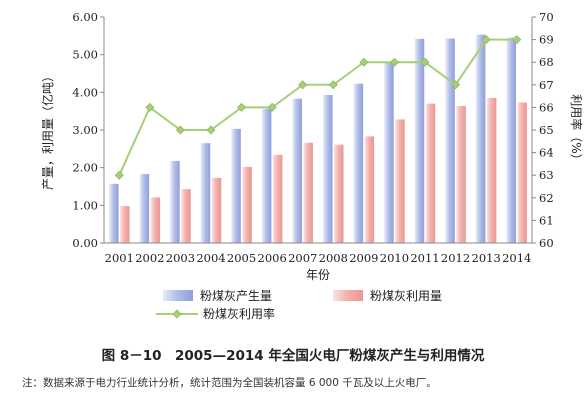 This screenshot has width=586, height=400. What do you see at coordinates (277, 198) in the screenshot?
I see `bar-utilization-2006` at bounding box center [277, 198].